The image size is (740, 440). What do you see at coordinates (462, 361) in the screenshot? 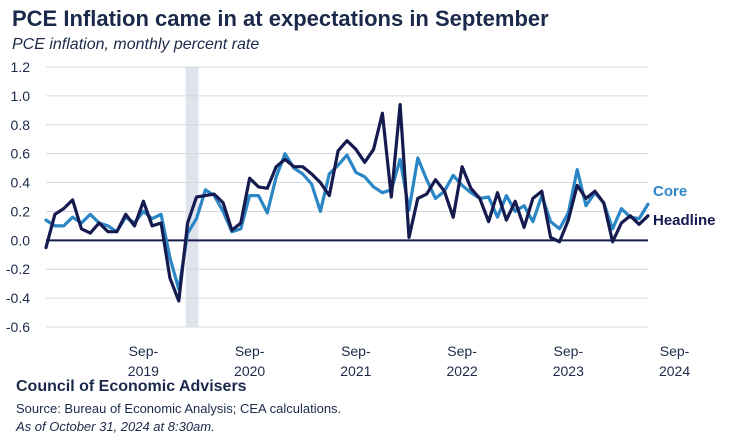
I see `x-tick-label: Sep- 2022` at bounding box center [462, 361].